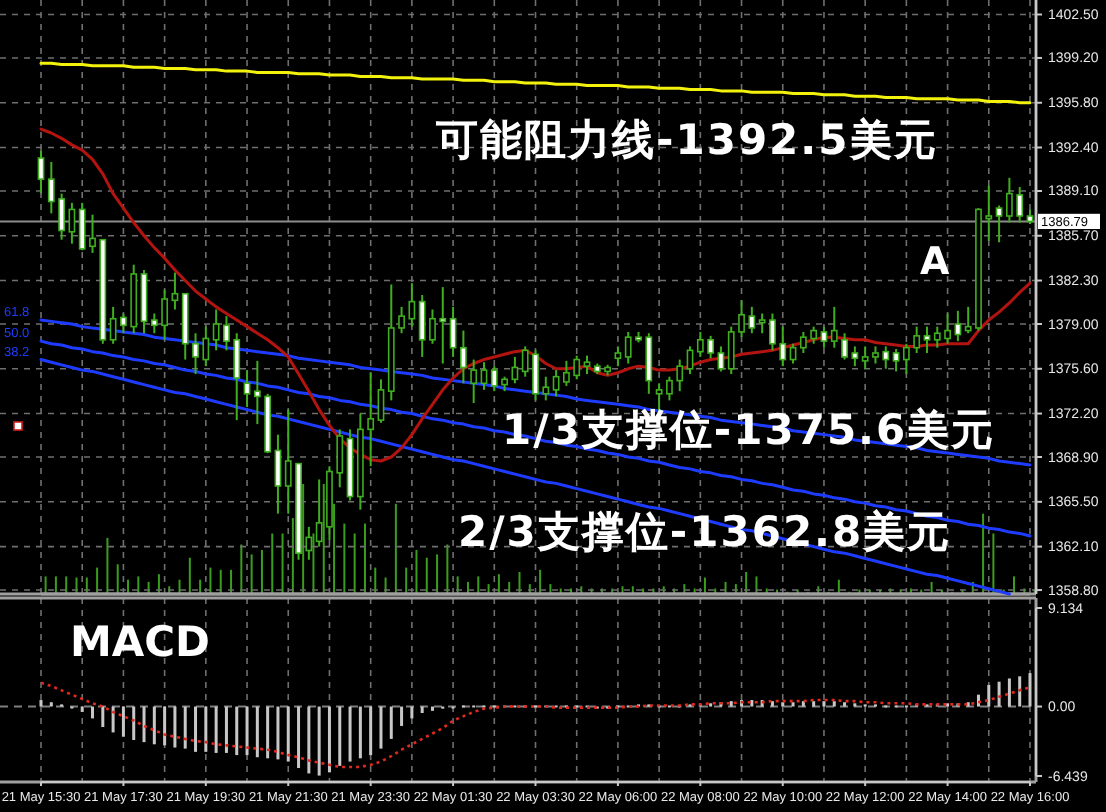 The height and width of the screenshot is (812, 1106). What do you see at coordinates (936, 262) in the screenshot?
I see `annotation: A` at bounding box center [936, 262].